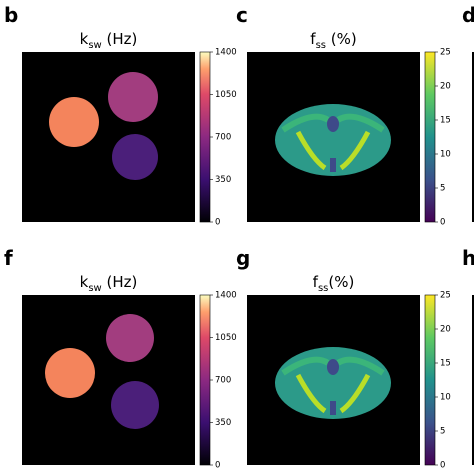  I want to click on panel-letter: b, so click(11, 15).